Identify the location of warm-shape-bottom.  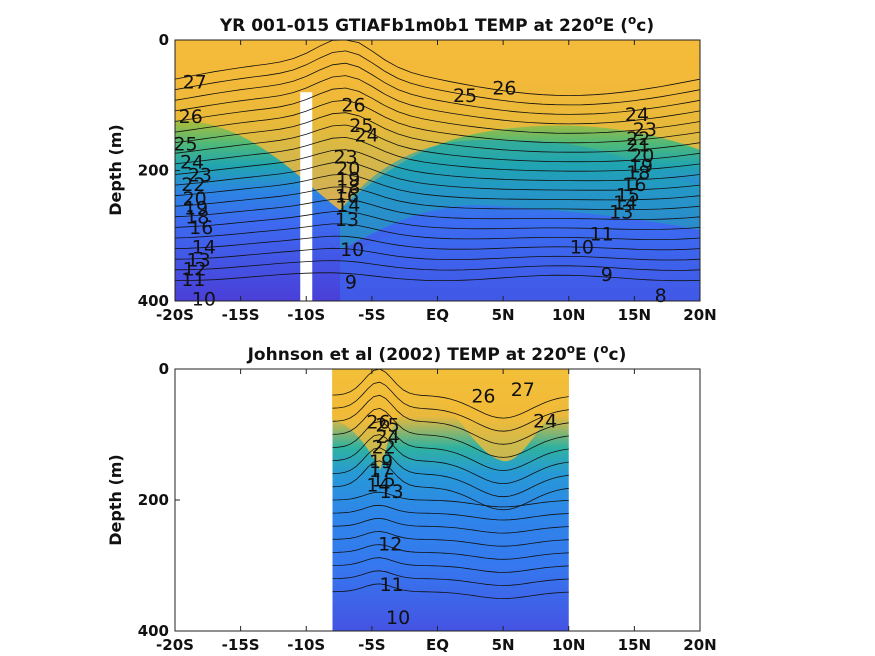
(450, 419).